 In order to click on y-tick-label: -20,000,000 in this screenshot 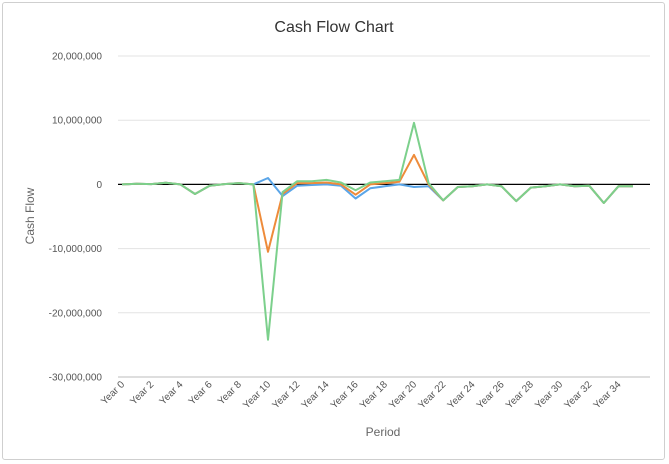, I will do `click(76, 313)`.